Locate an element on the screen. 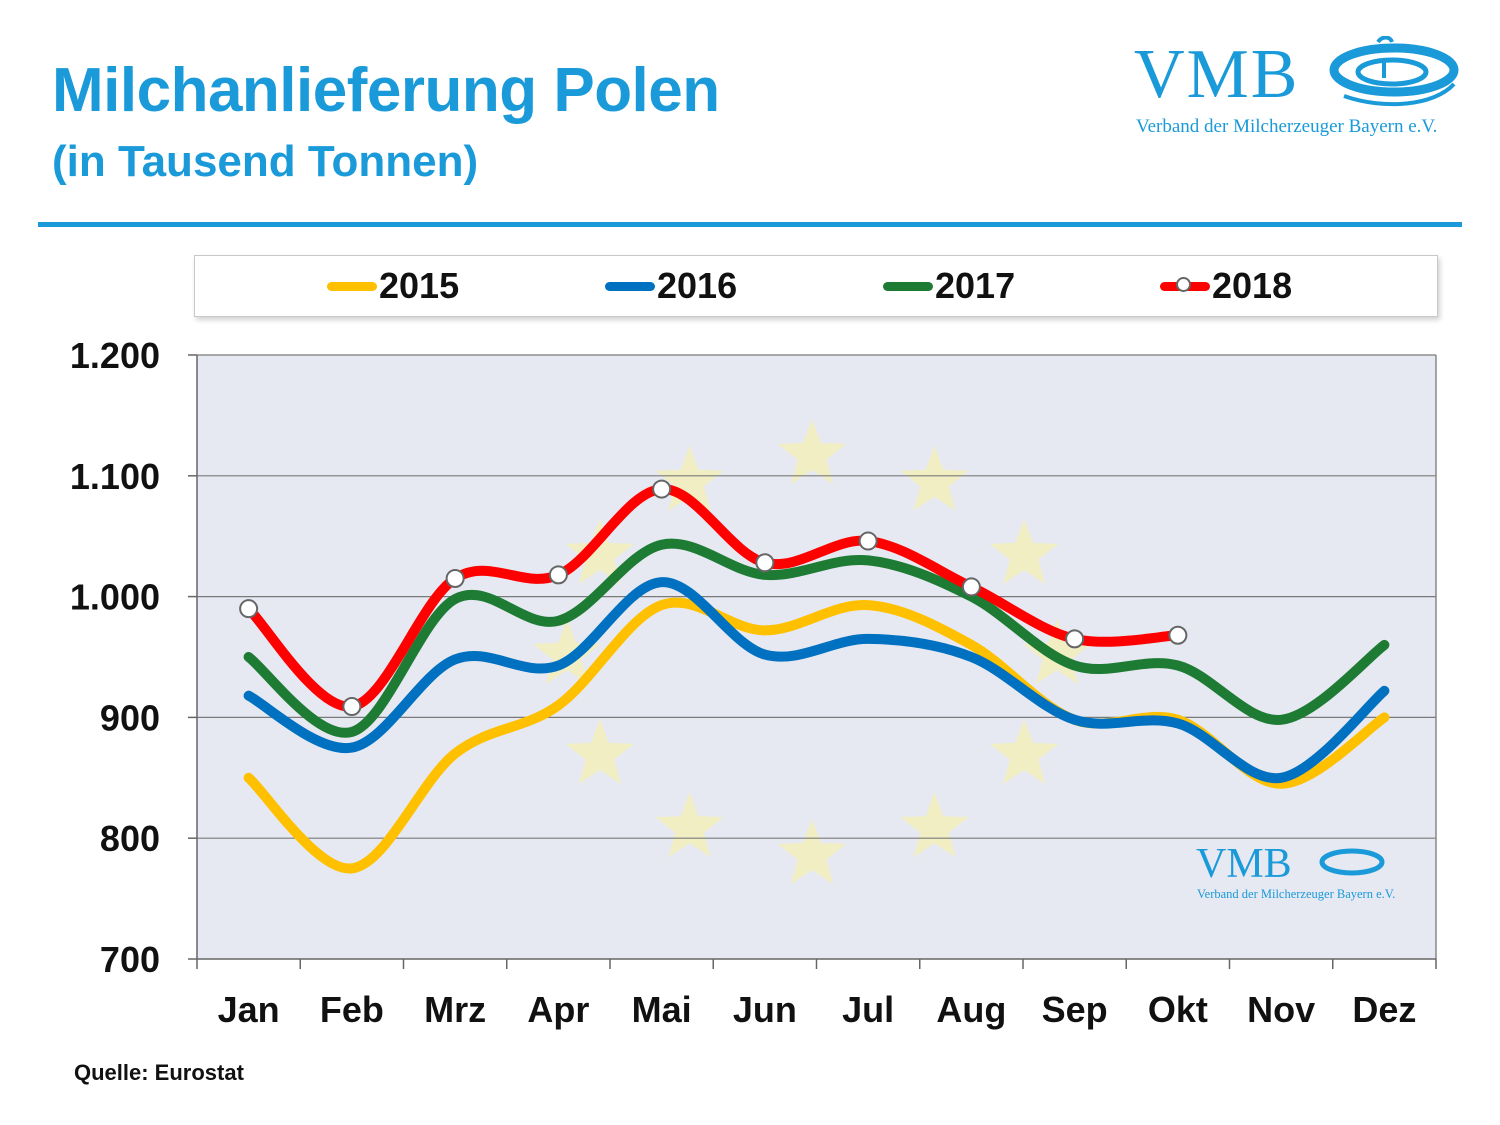 This screenshot has height=1125, width=1500. legend-label-2017: 2017 is located at coordinates (975, 285).